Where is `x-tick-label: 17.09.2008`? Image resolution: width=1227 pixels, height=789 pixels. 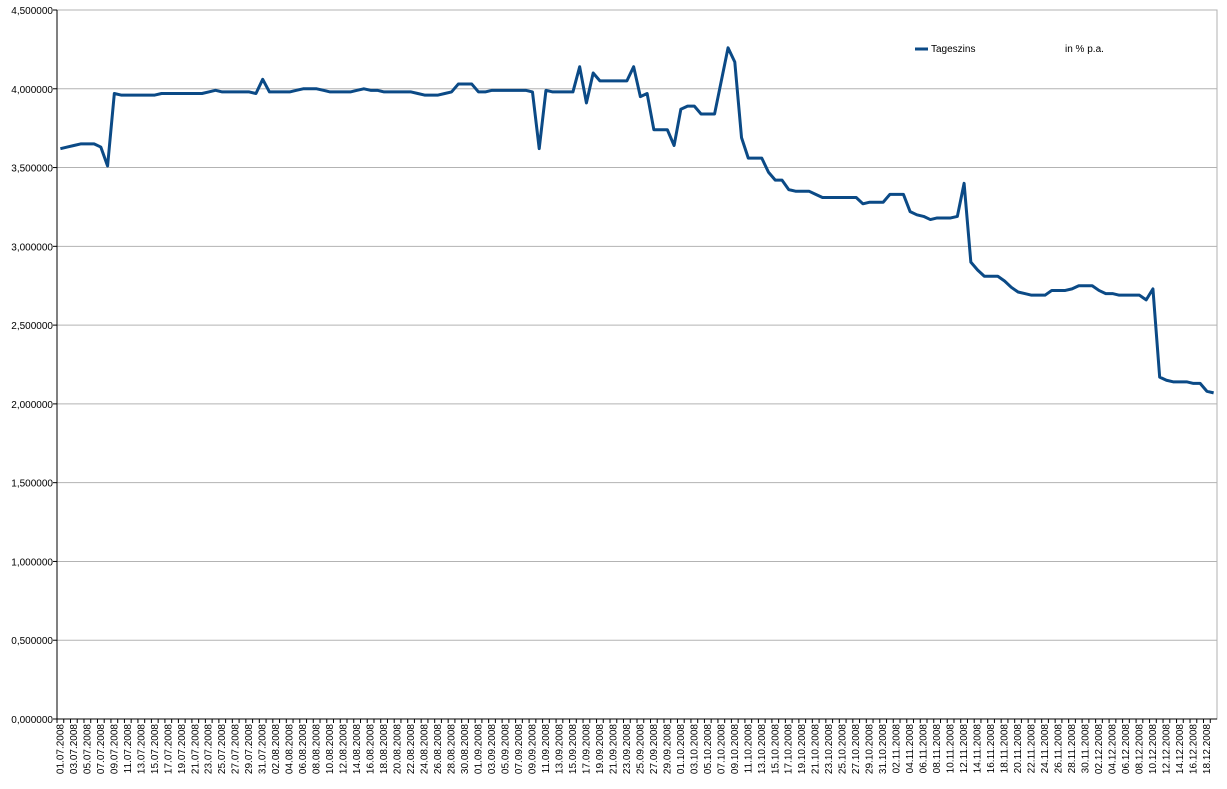 x-tick-label: 17.09.2008 is located at coordinates (586, 749).